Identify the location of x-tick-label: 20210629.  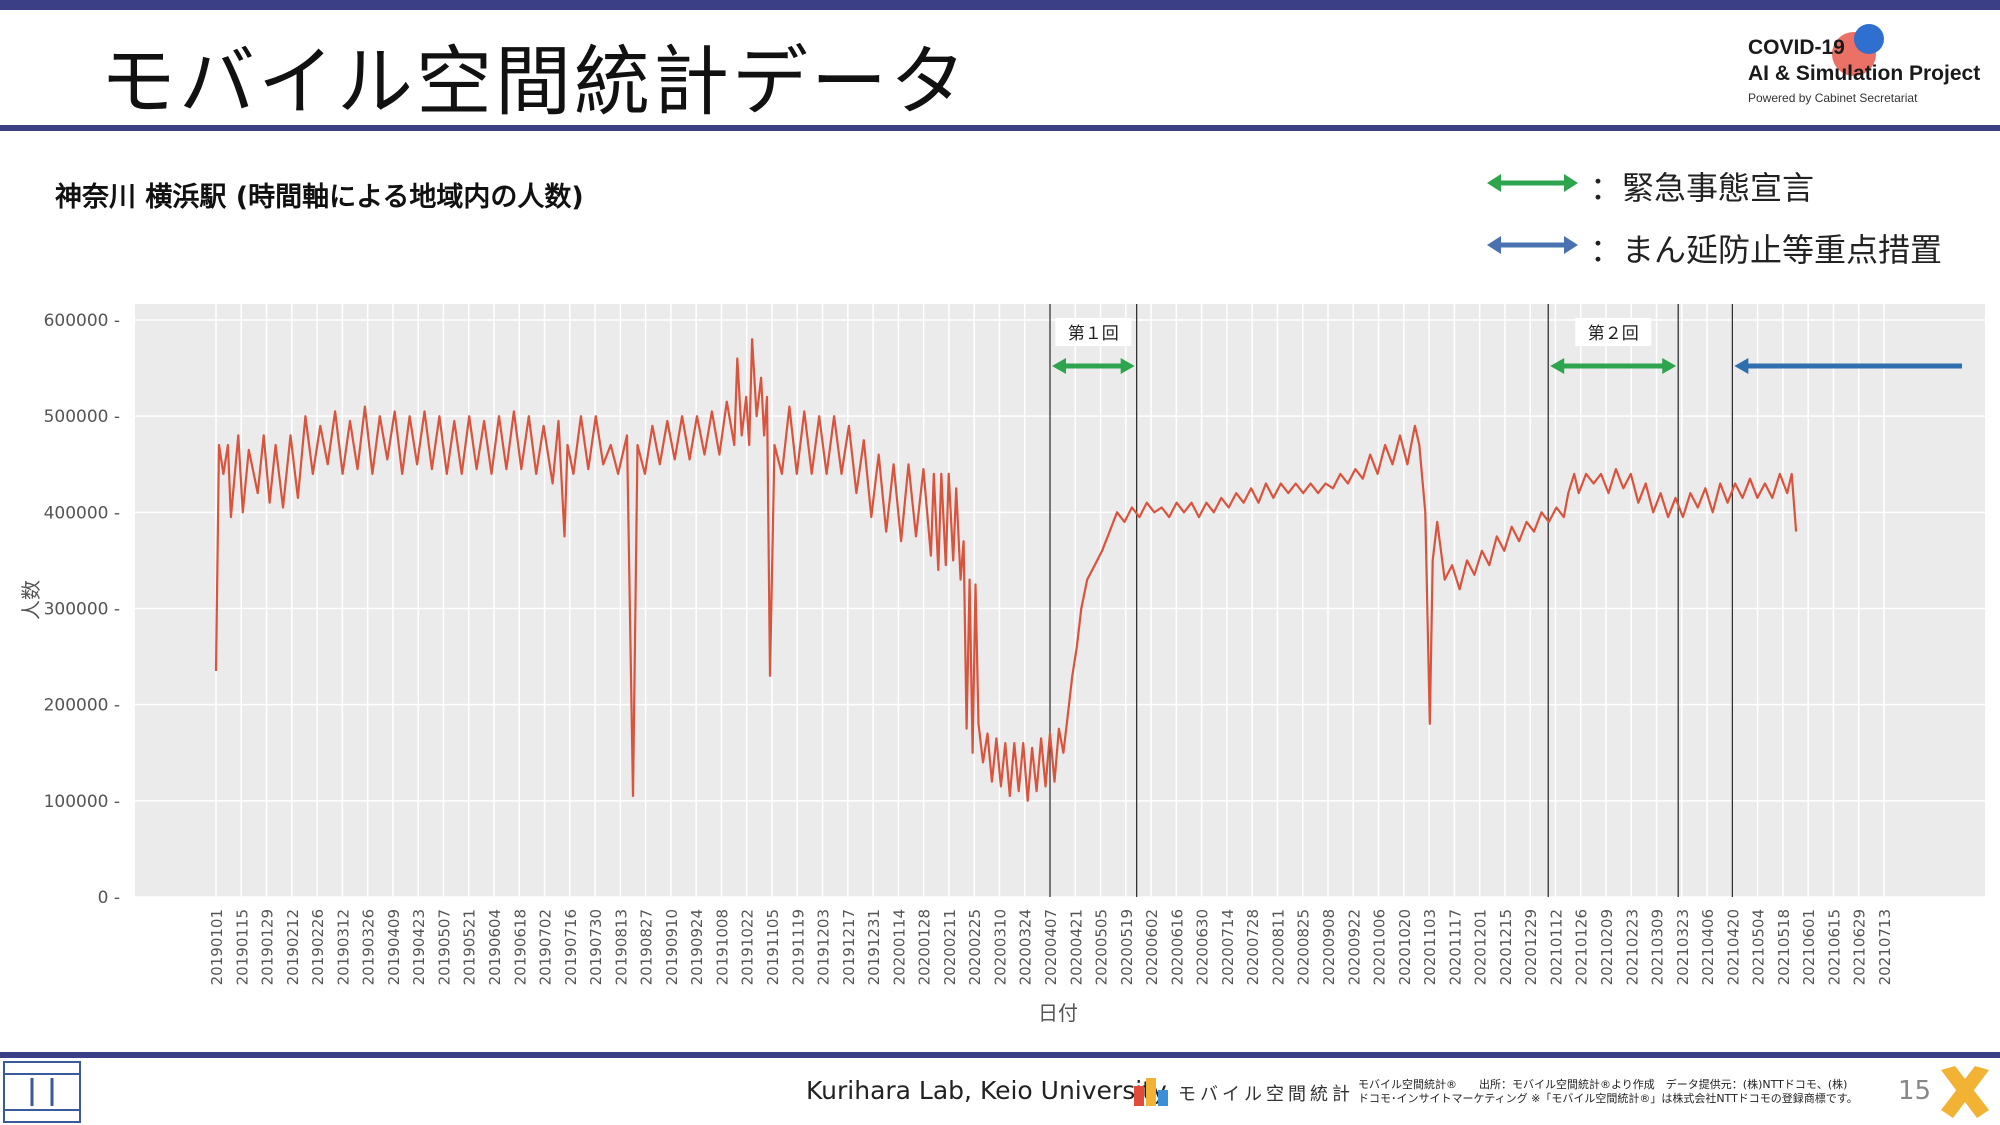
(1860, 947).